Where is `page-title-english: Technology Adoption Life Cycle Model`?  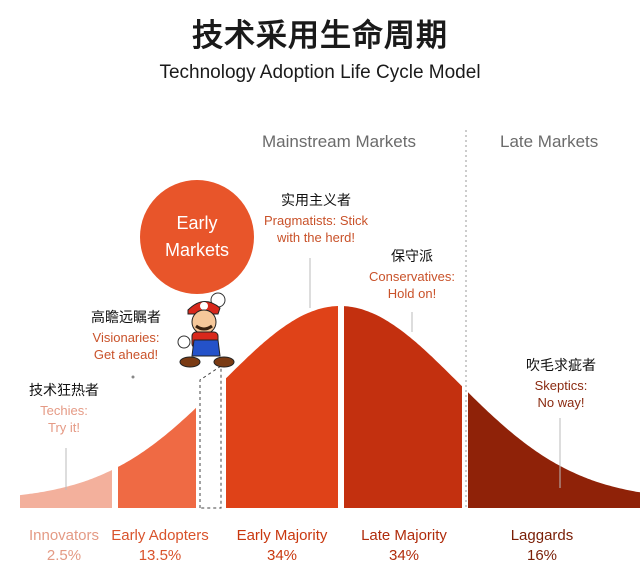
page-title-english: Technology Adoption Life Cycle Model is located at coordinates (320, 72).